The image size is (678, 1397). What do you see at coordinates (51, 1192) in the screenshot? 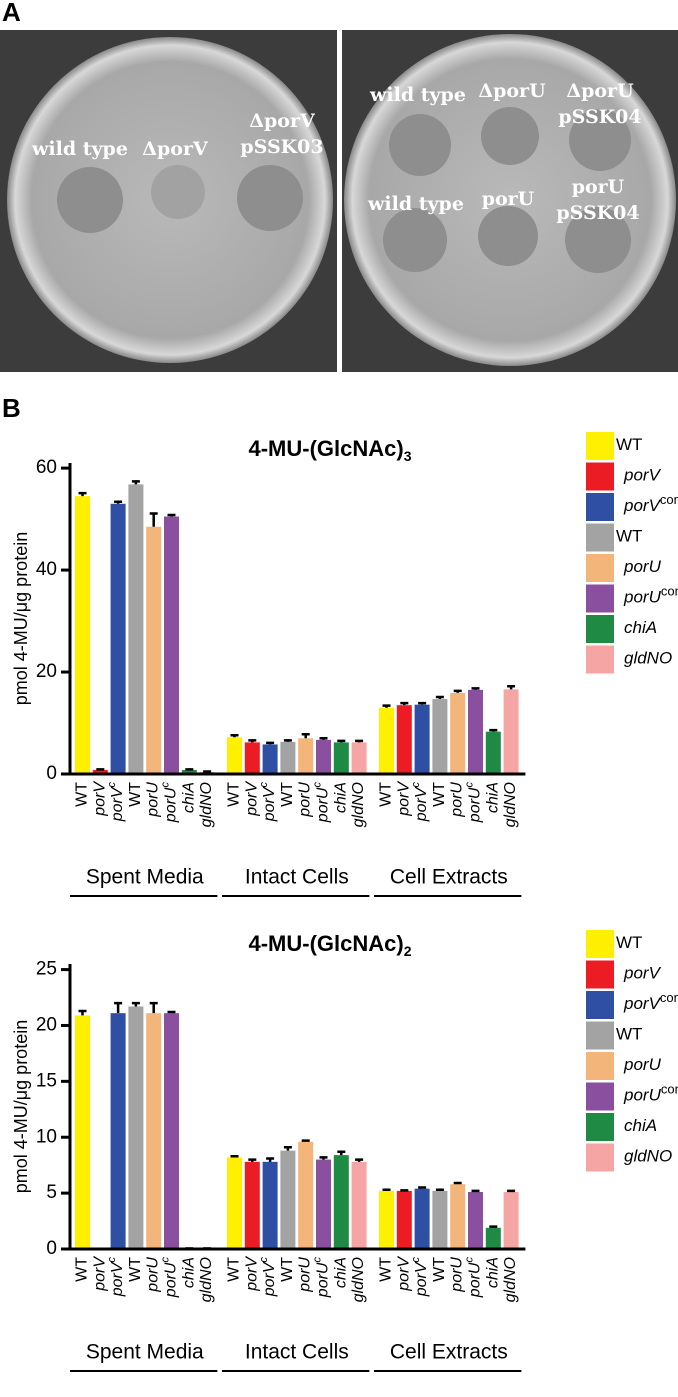
I see `y-tick-label: 5` at bounding box center [51, 1192].